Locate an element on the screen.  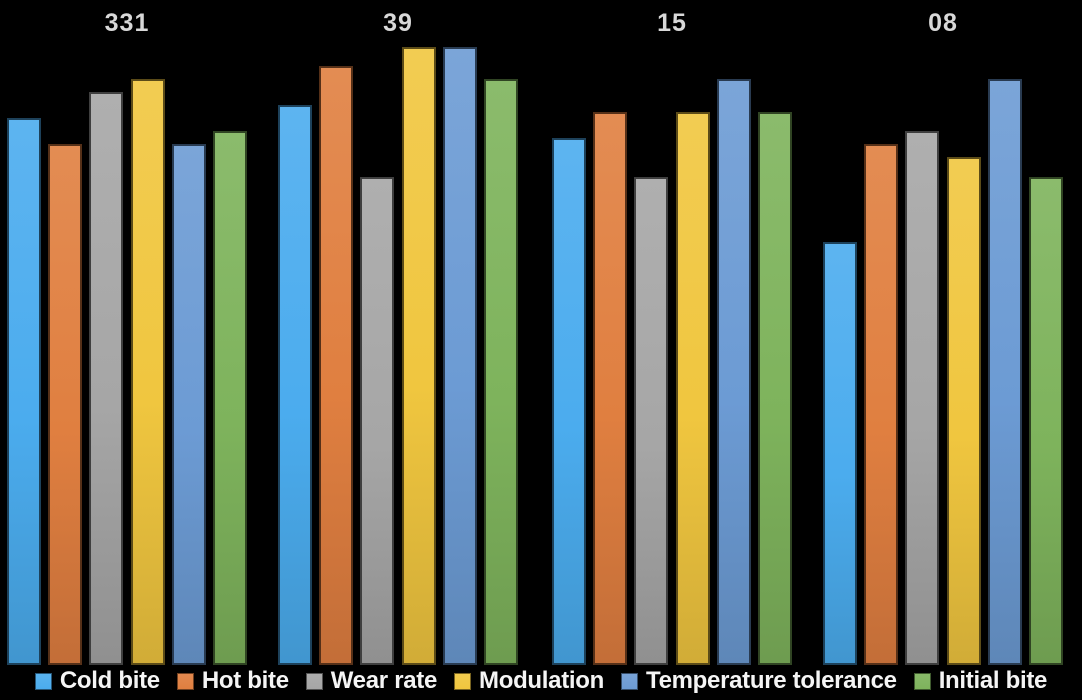
category-label: 39 is located at coordinates (398, 23).